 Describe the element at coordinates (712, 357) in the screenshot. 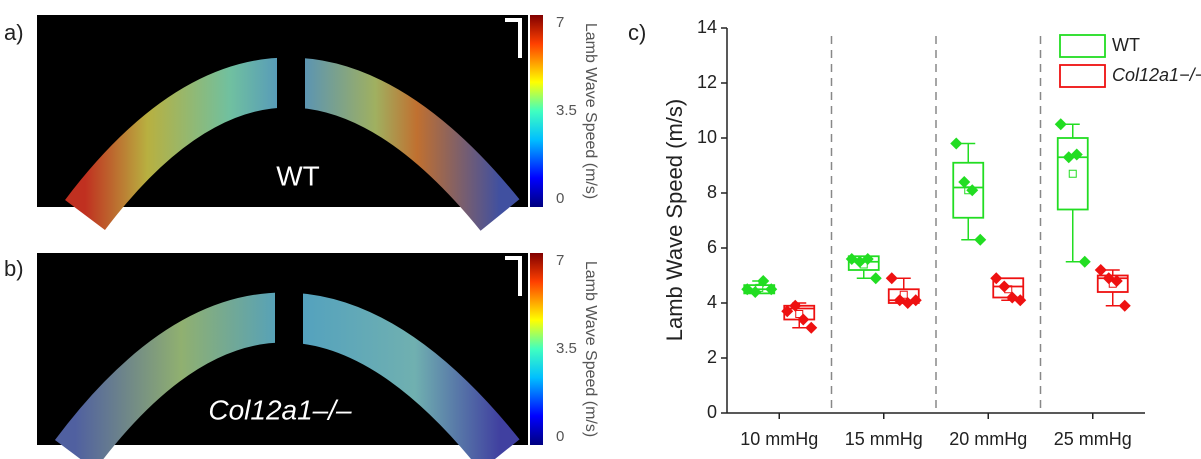

I see `y-tick-label: 2` at that location.